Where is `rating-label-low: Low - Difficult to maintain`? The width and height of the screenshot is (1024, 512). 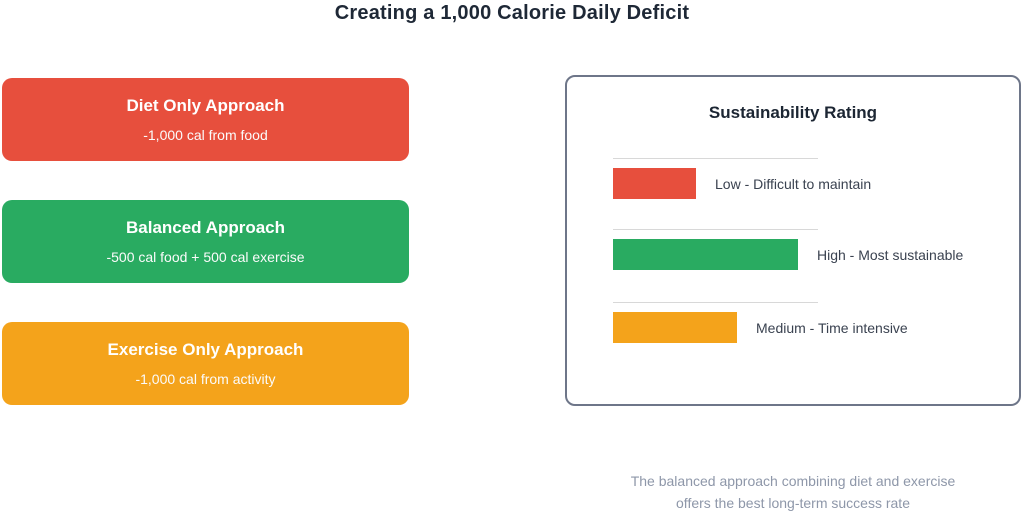 rating-label-low: Low - Difficult to maintain is located at coordinates (793, 183).